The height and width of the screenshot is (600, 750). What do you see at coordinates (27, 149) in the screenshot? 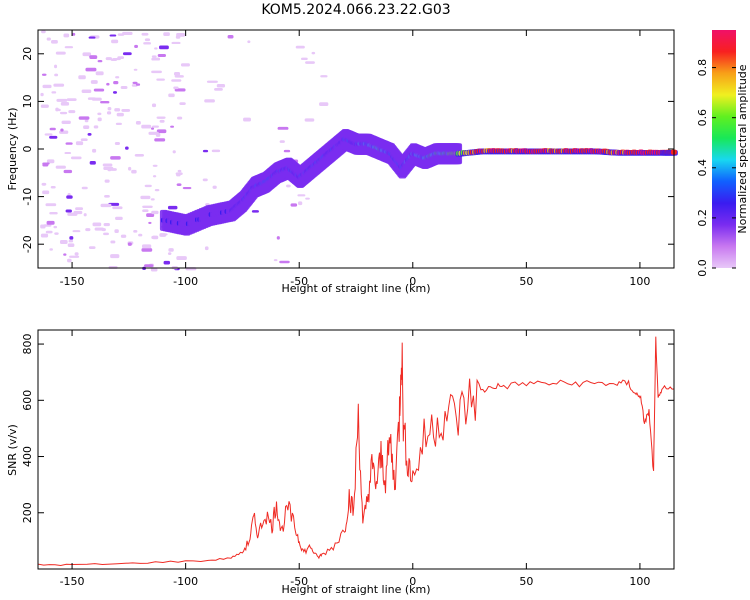
I see `top-y-tick-label: 0` at bounding box center [27, 149].